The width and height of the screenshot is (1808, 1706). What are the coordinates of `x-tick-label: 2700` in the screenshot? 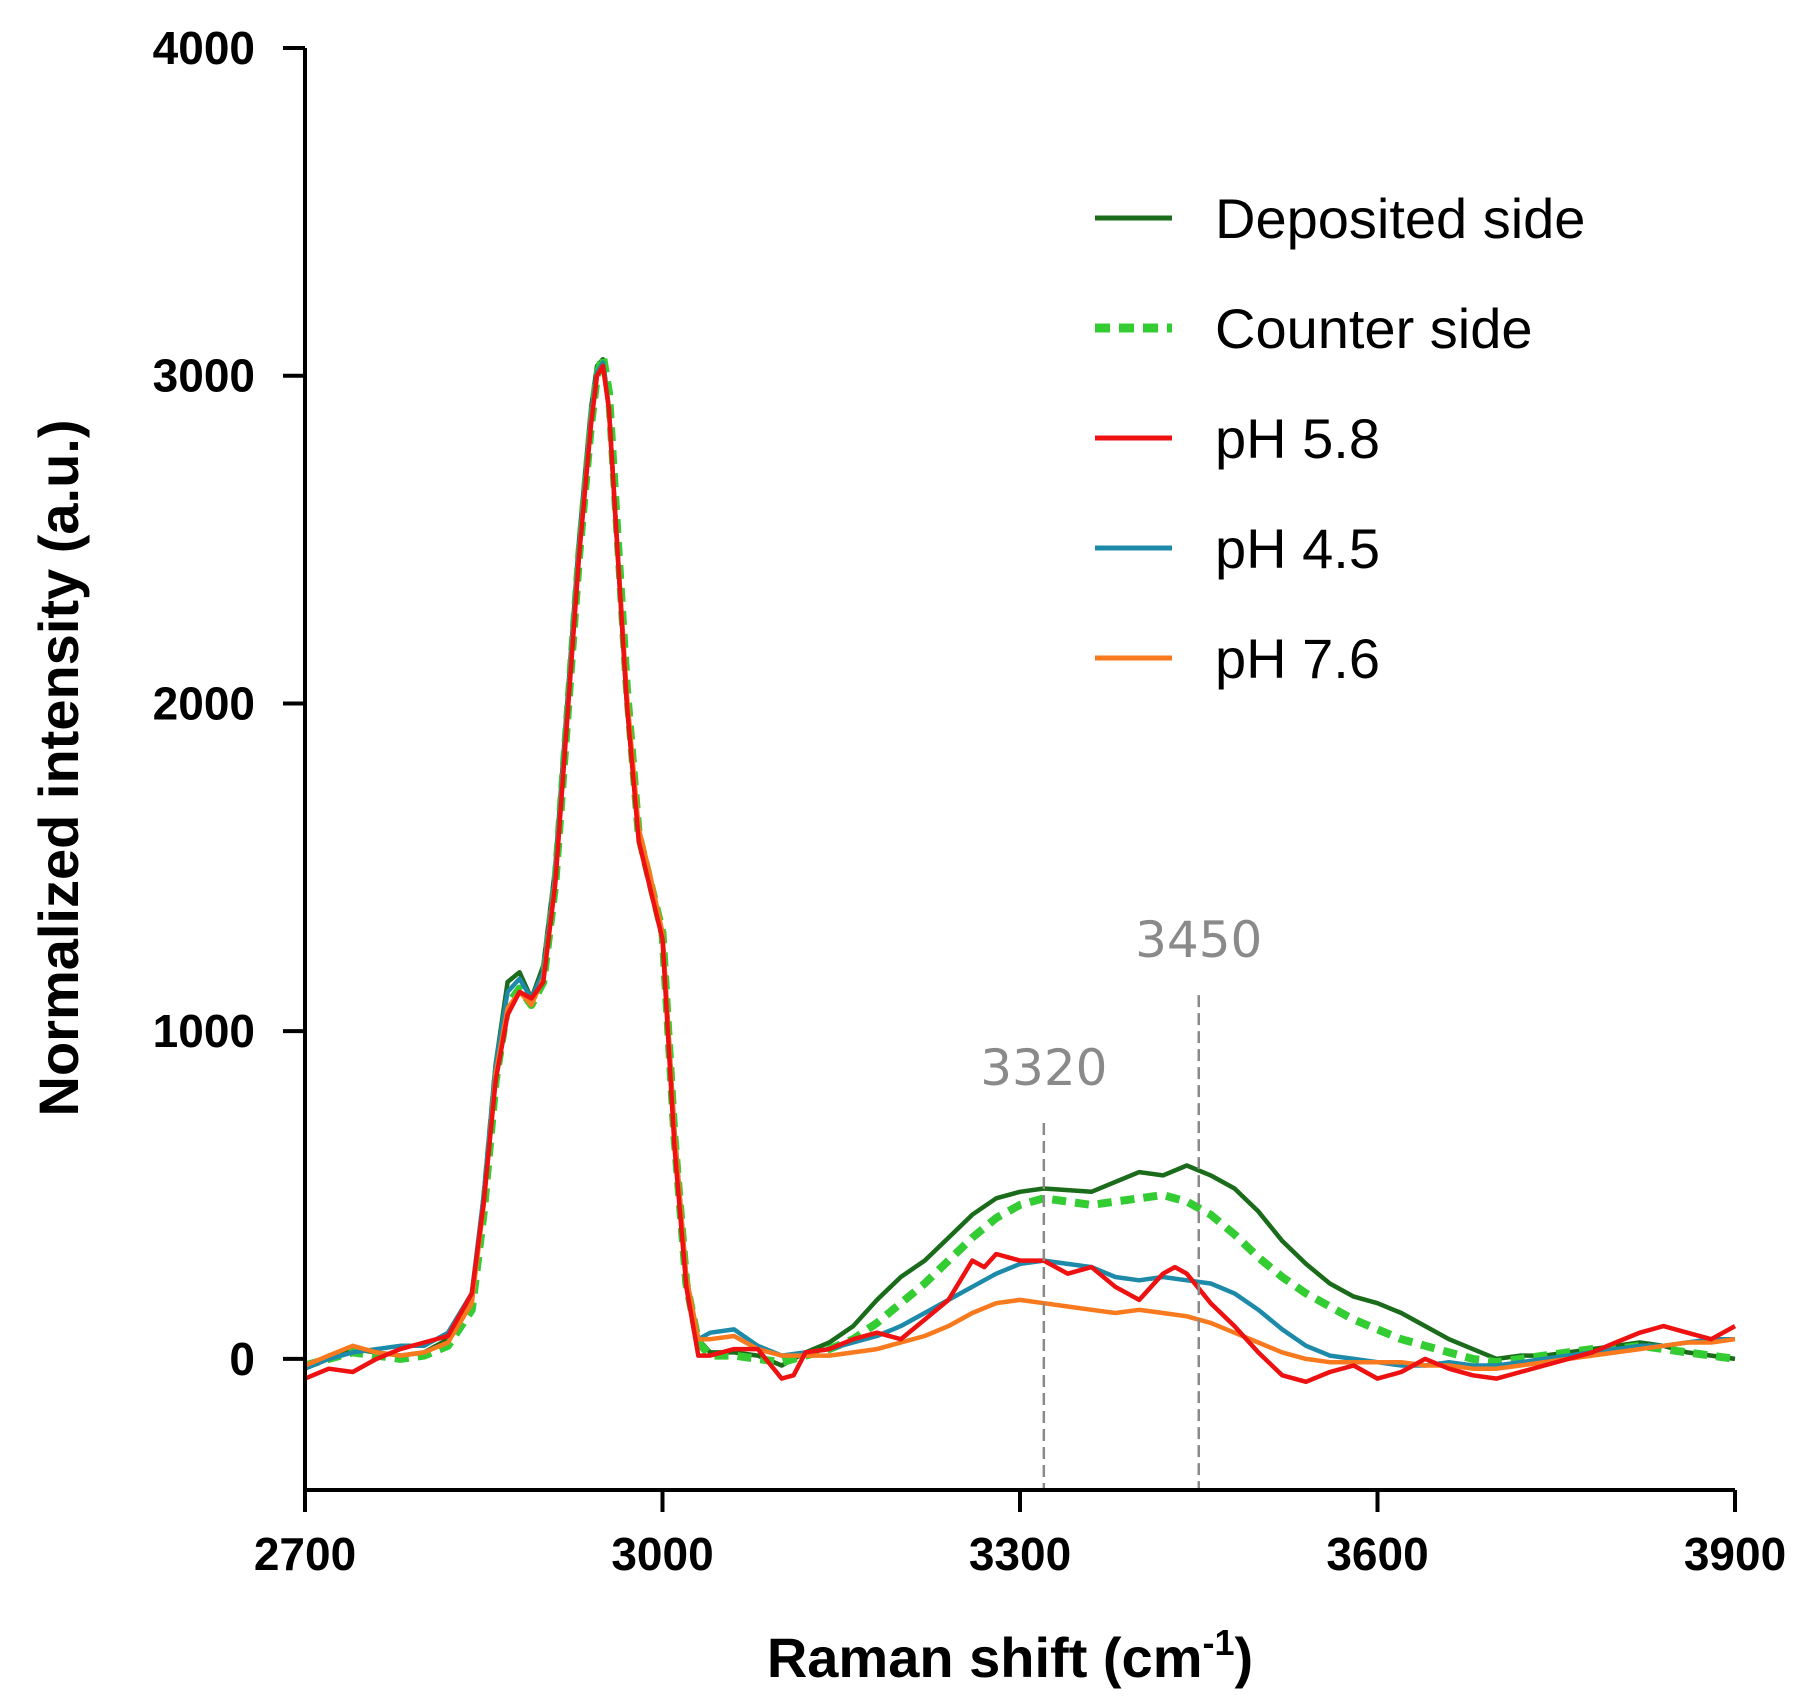 It's located at (305, 1554).